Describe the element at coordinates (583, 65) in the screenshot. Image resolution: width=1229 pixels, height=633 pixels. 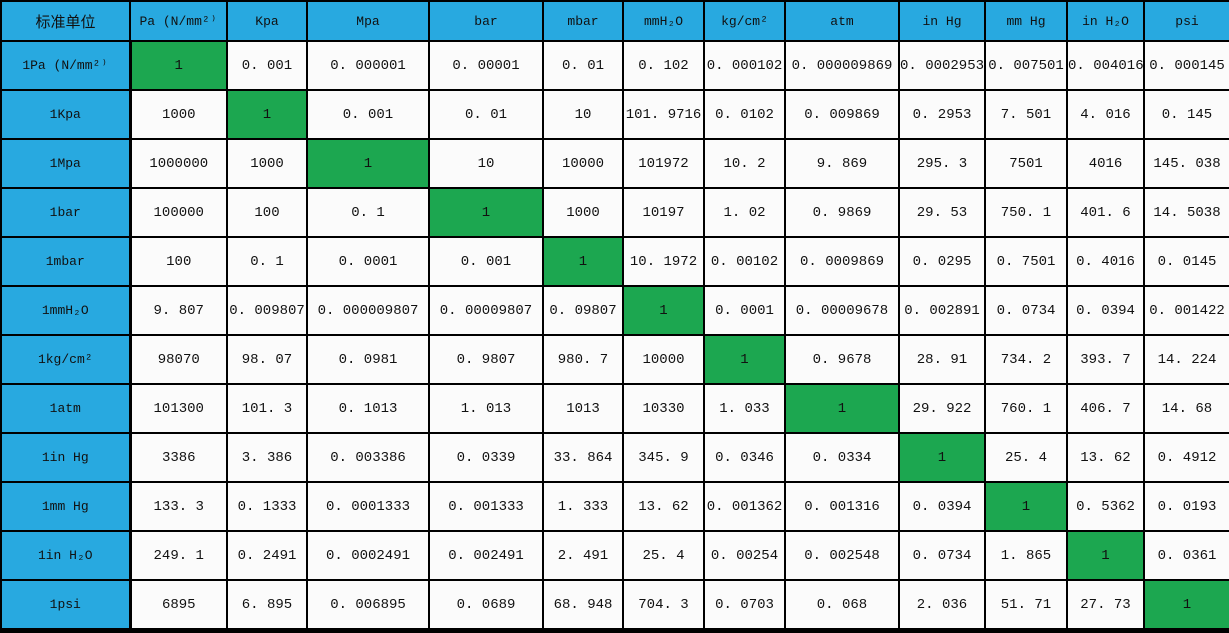
I see `value-cell: 0. 01` at that location.